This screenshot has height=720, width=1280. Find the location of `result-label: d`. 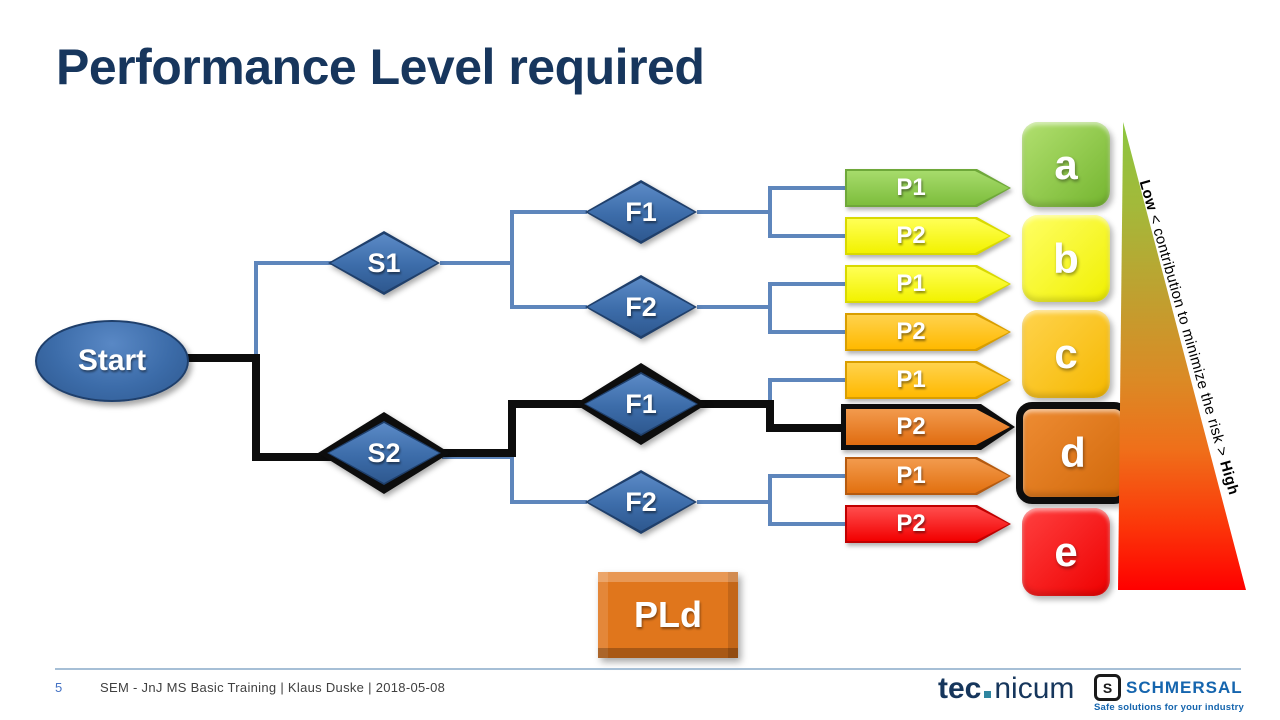

result-label: d is located at coordinates (1073, 452).